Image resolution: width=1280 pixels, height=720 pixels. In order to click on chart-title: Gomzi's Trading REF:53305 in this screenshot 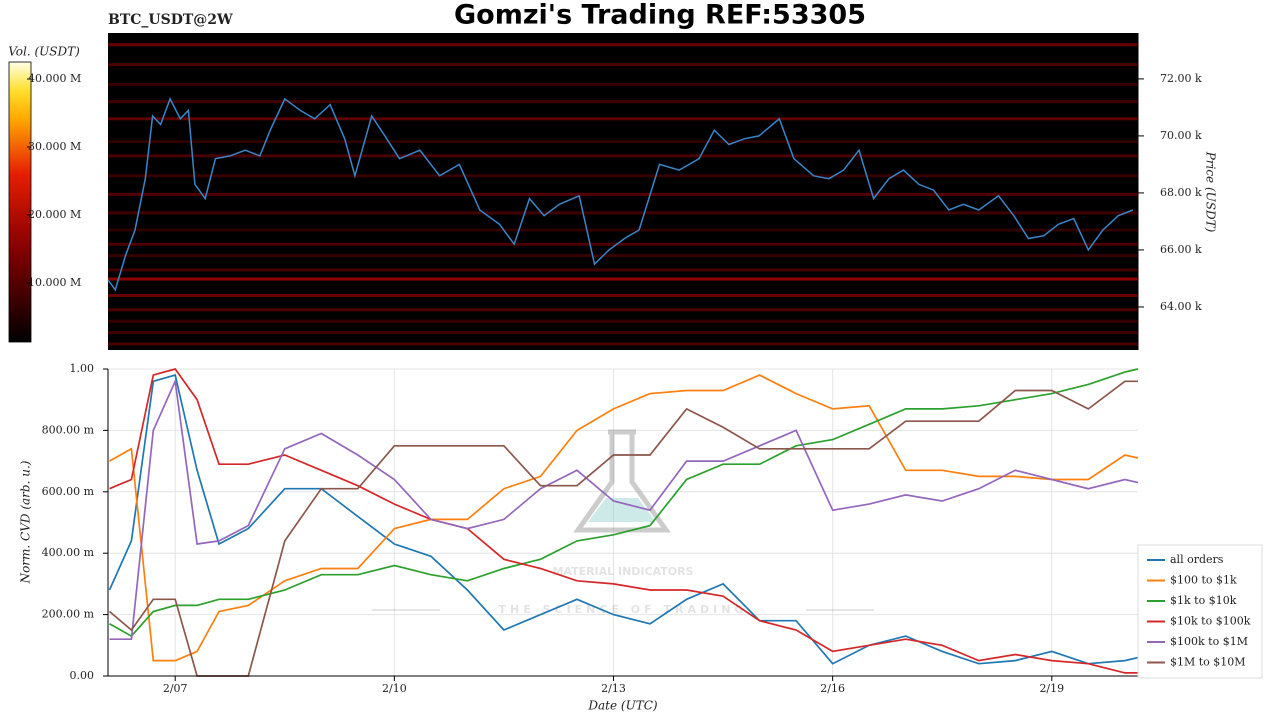, I will do `click(660, 15)`.